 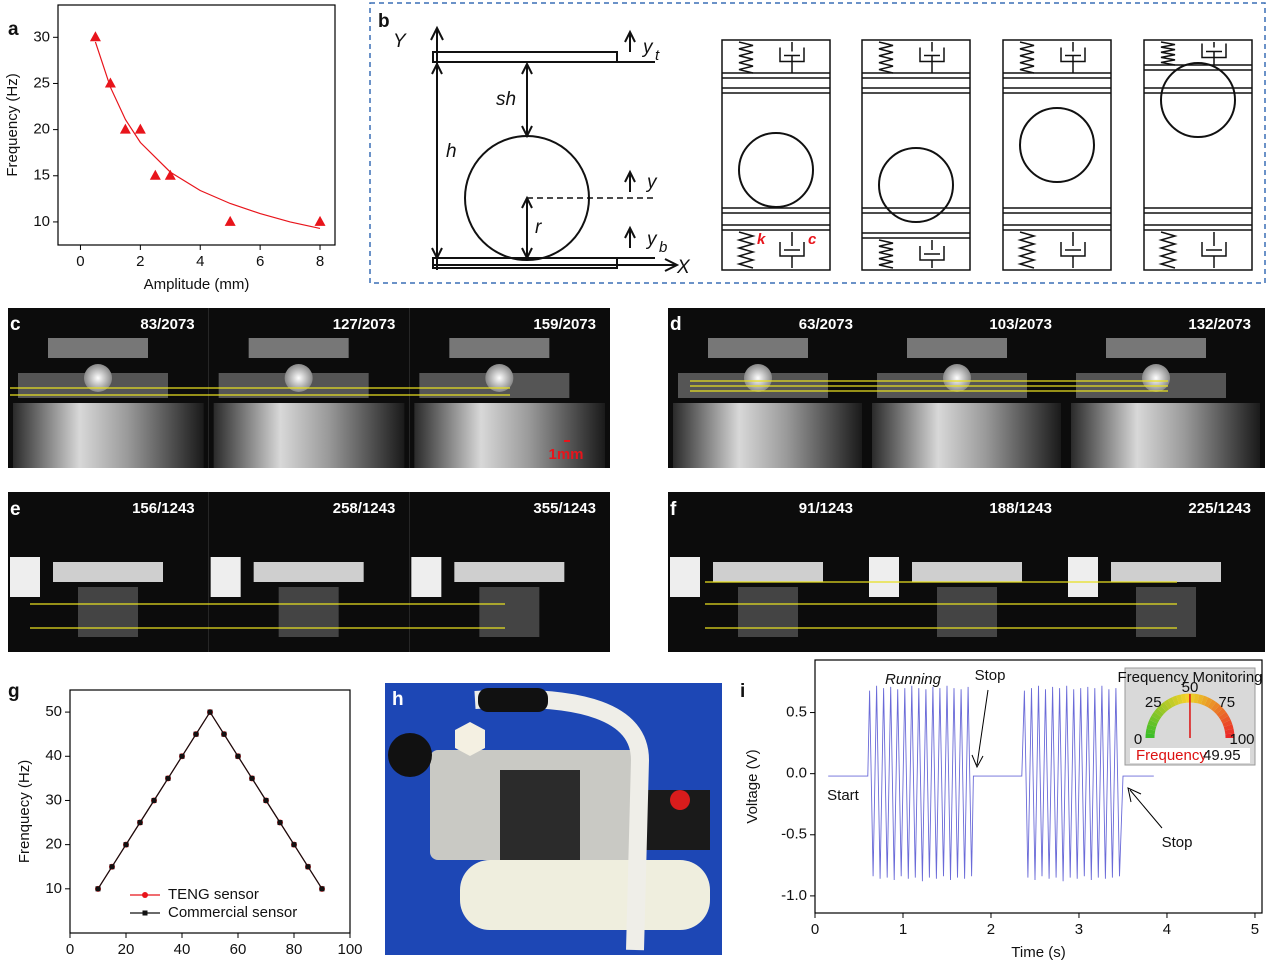 I want to click on gauge-tick-label: 0, so click(x=1138, y=739).